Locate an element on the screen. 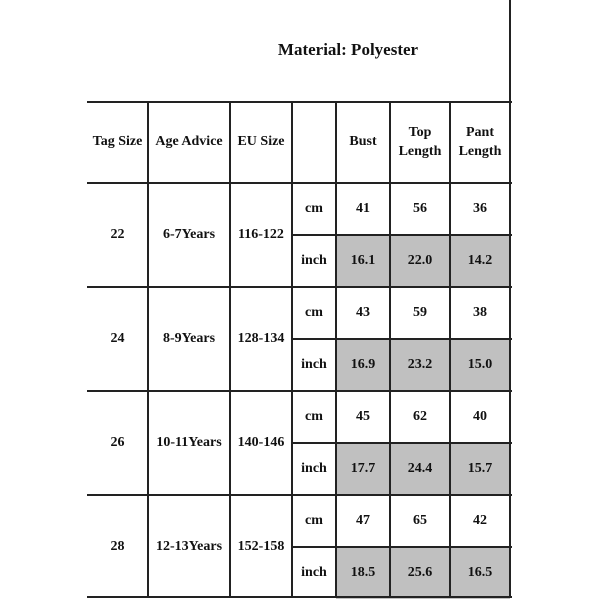 Image resolution: width=600 pixels, height=600 pixels. bust-inch-cell: 16.9 is located at coordinates (363, 365).